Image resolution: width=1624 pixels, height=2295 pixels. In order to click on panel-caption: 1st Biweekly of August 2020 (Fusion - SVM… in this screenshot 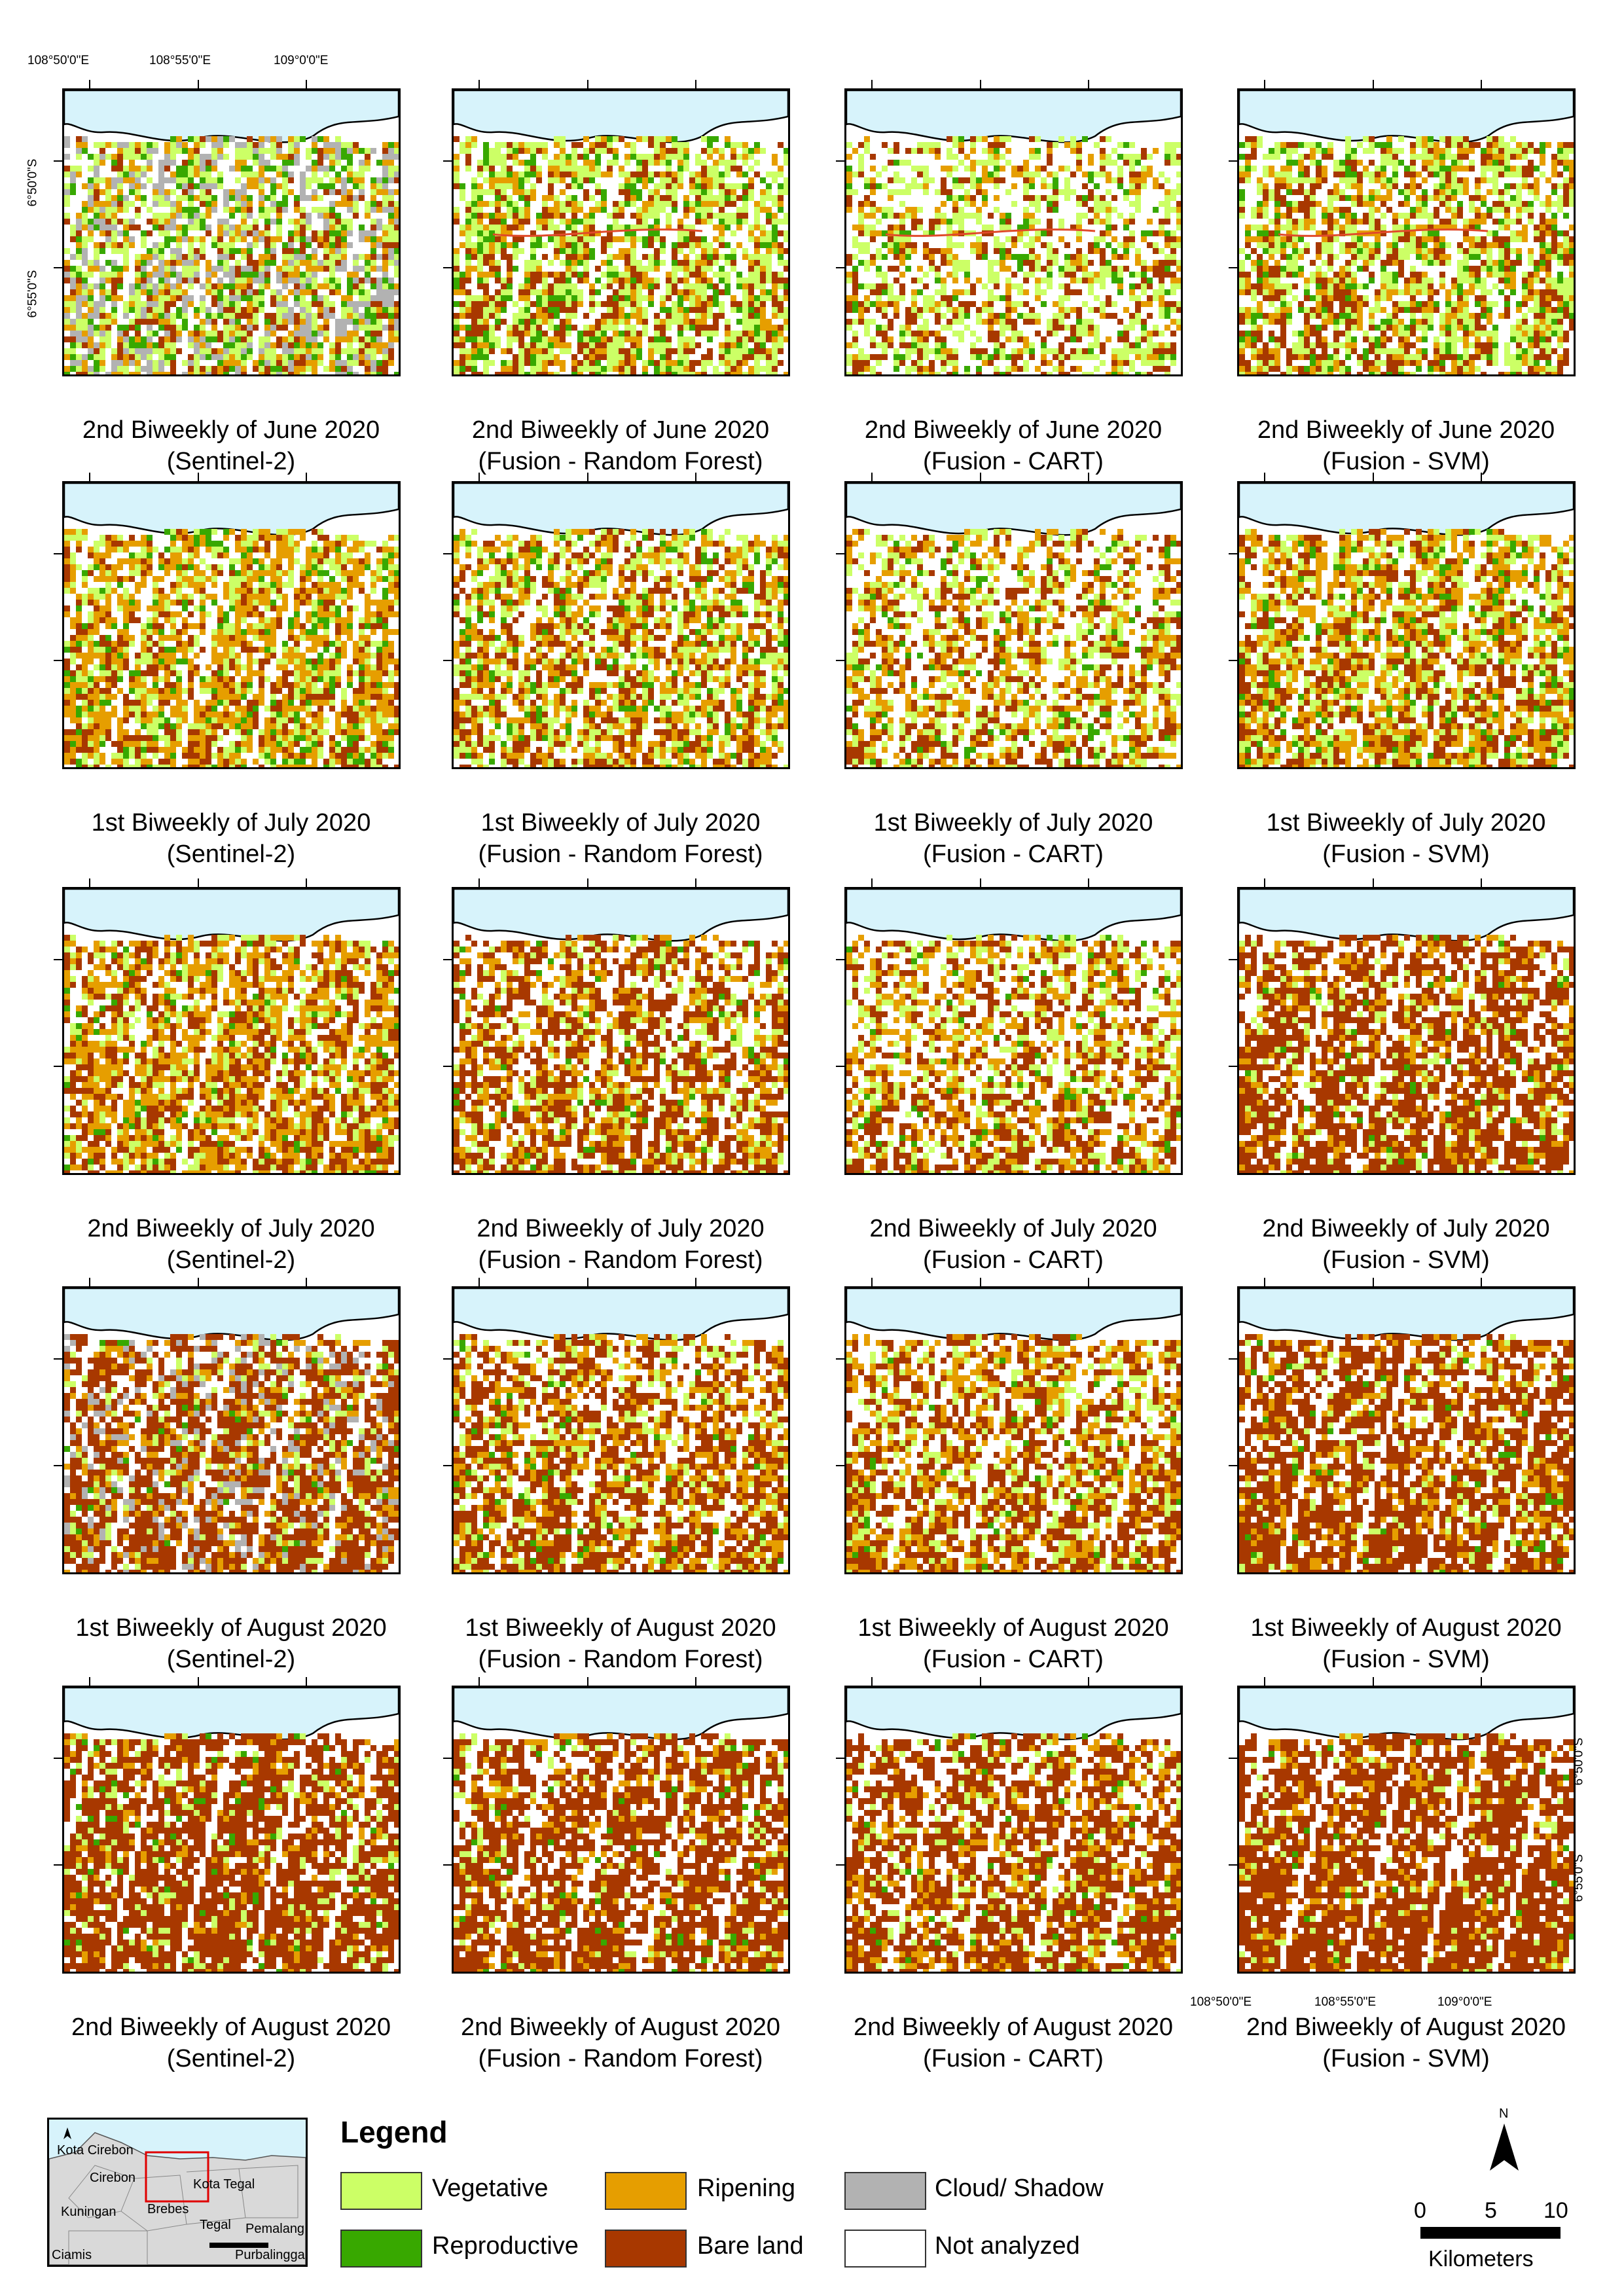, I will do `click(1406, 1644)`.